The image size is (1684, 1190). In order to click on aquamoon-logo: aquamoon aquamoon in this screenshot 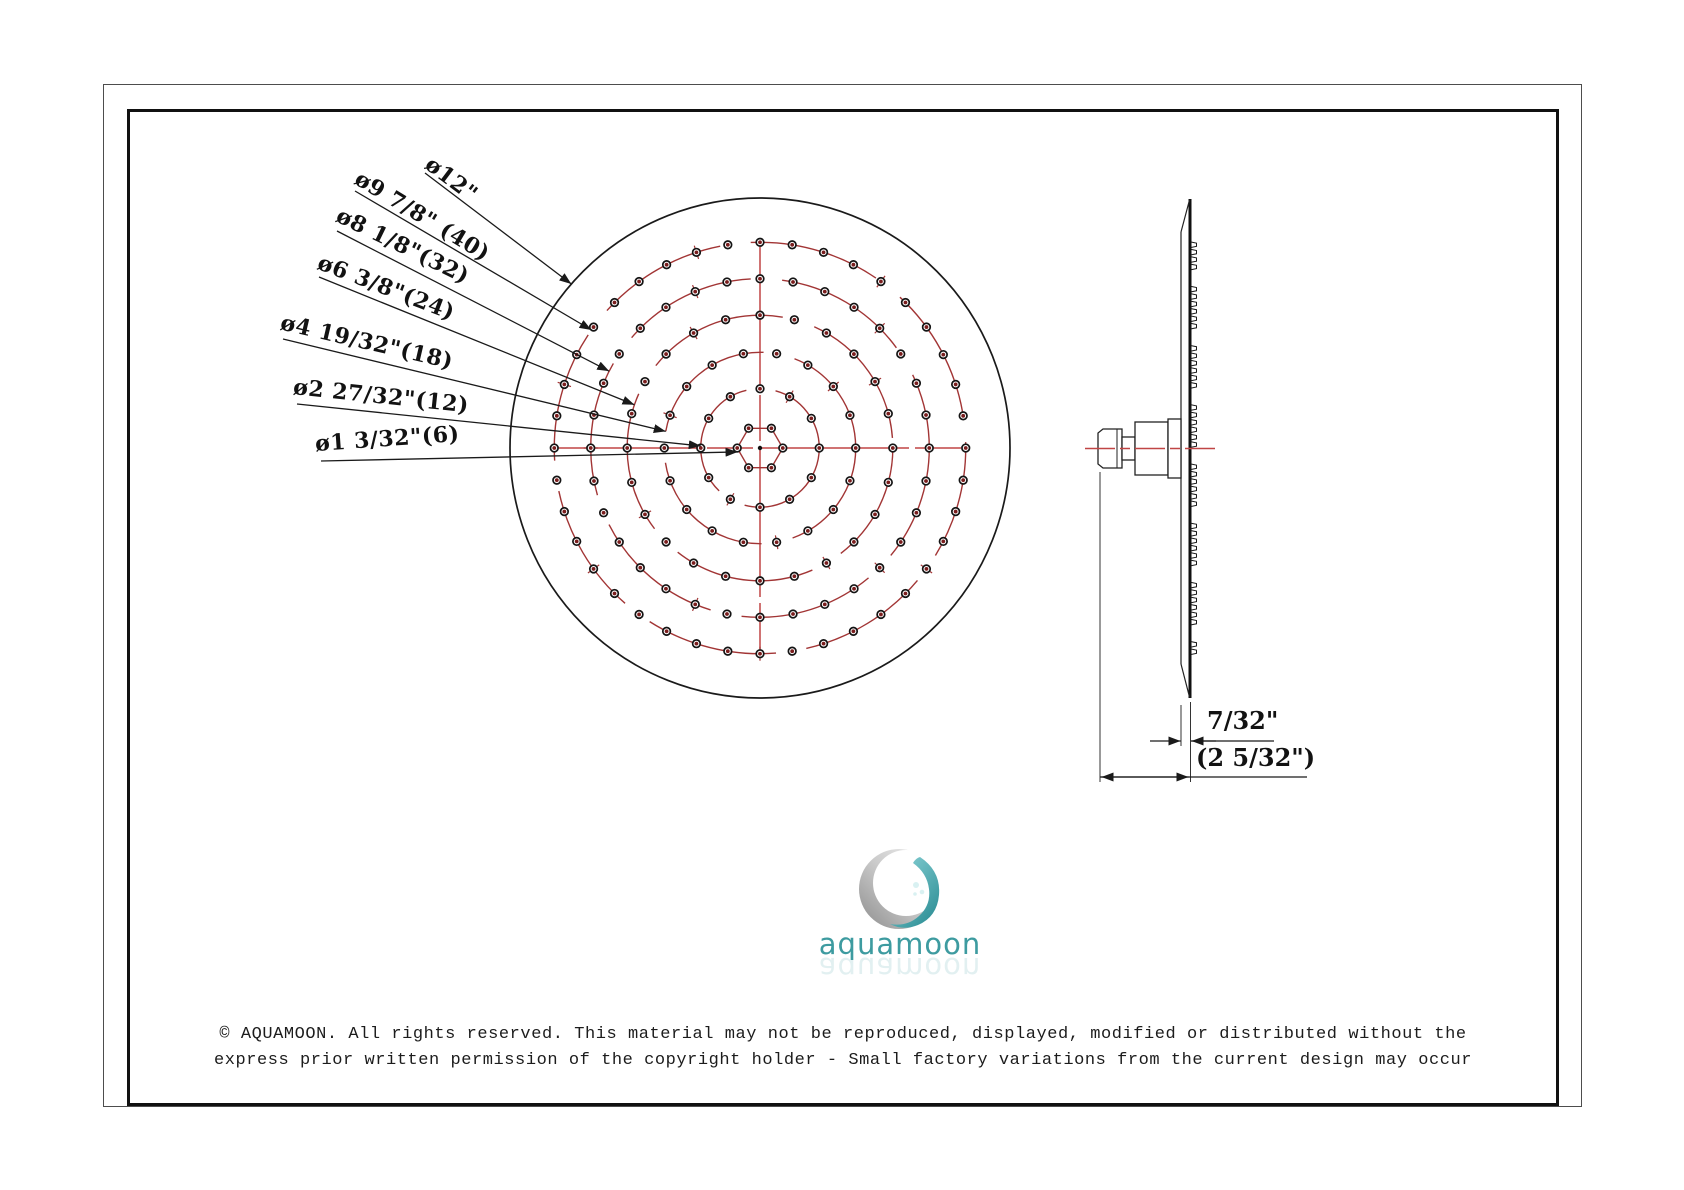, I will do `click(900, 915)`.